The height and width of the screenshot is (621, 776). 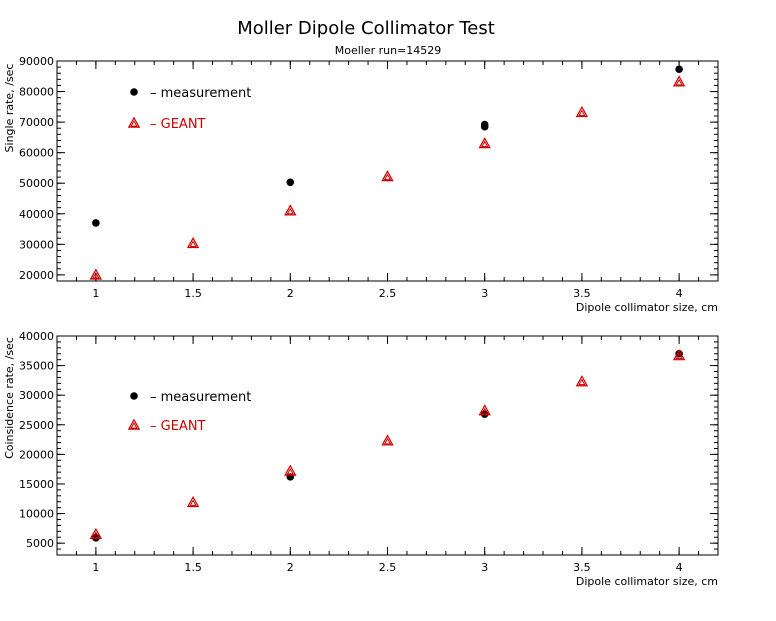 What do you see at coordinates (388, 50) in the screenshot?
I see `figure-subtitle: Moeller run=14529` at bounding box center [388, 50].